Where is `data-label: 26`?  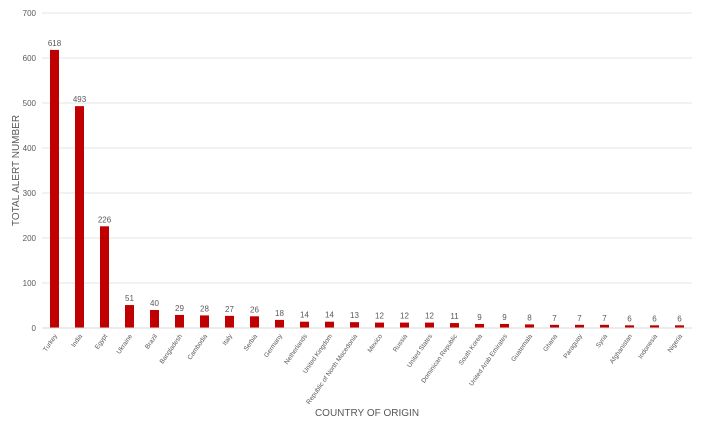
data-label: 26 is located at coordinates (254, 309).